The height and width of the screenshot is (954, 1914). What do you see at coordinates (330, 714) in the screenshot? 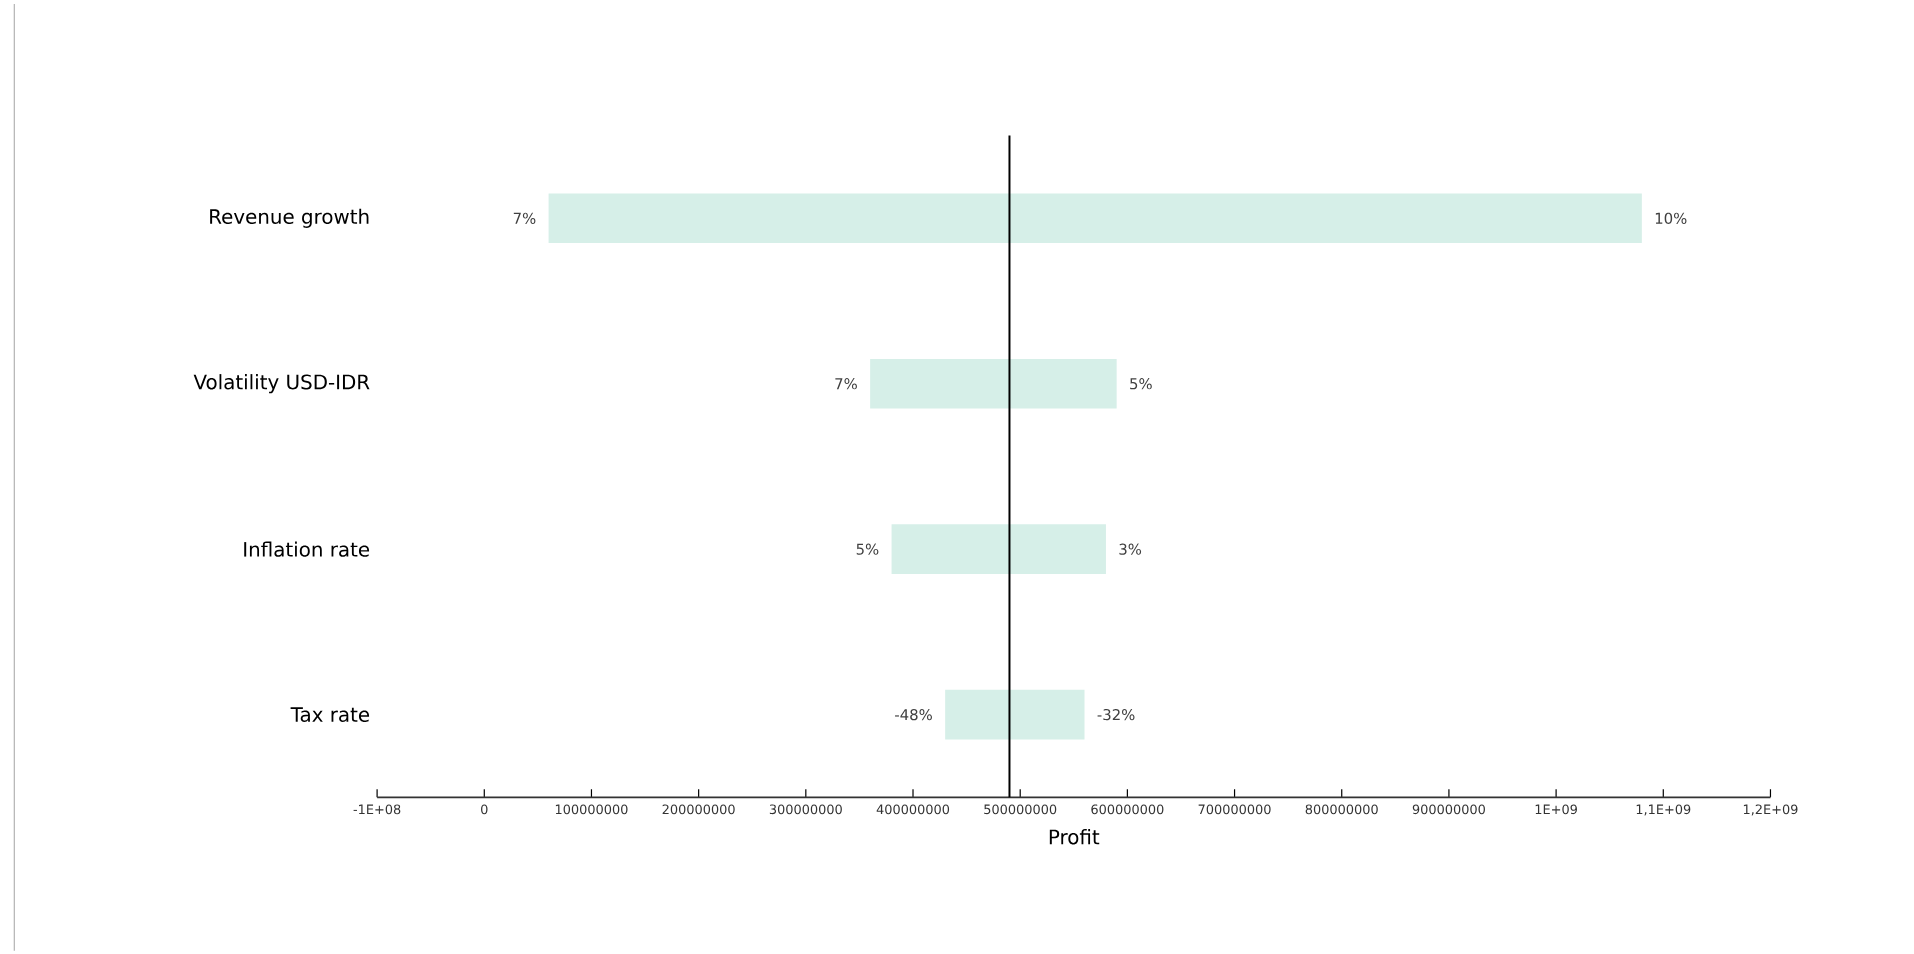
I see `y-tick-label: Tax rate` at bounding box center [330, 714].